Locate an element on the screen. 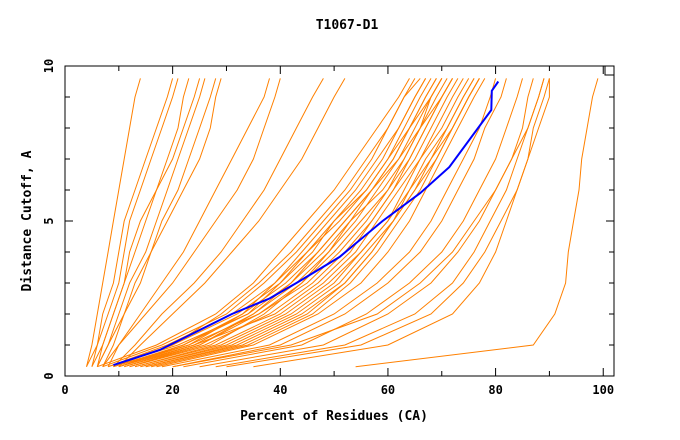 This screenshot has height=440, width=680. y-axis-label: Distance Cutoff, A is located at coordinates (27, 220).